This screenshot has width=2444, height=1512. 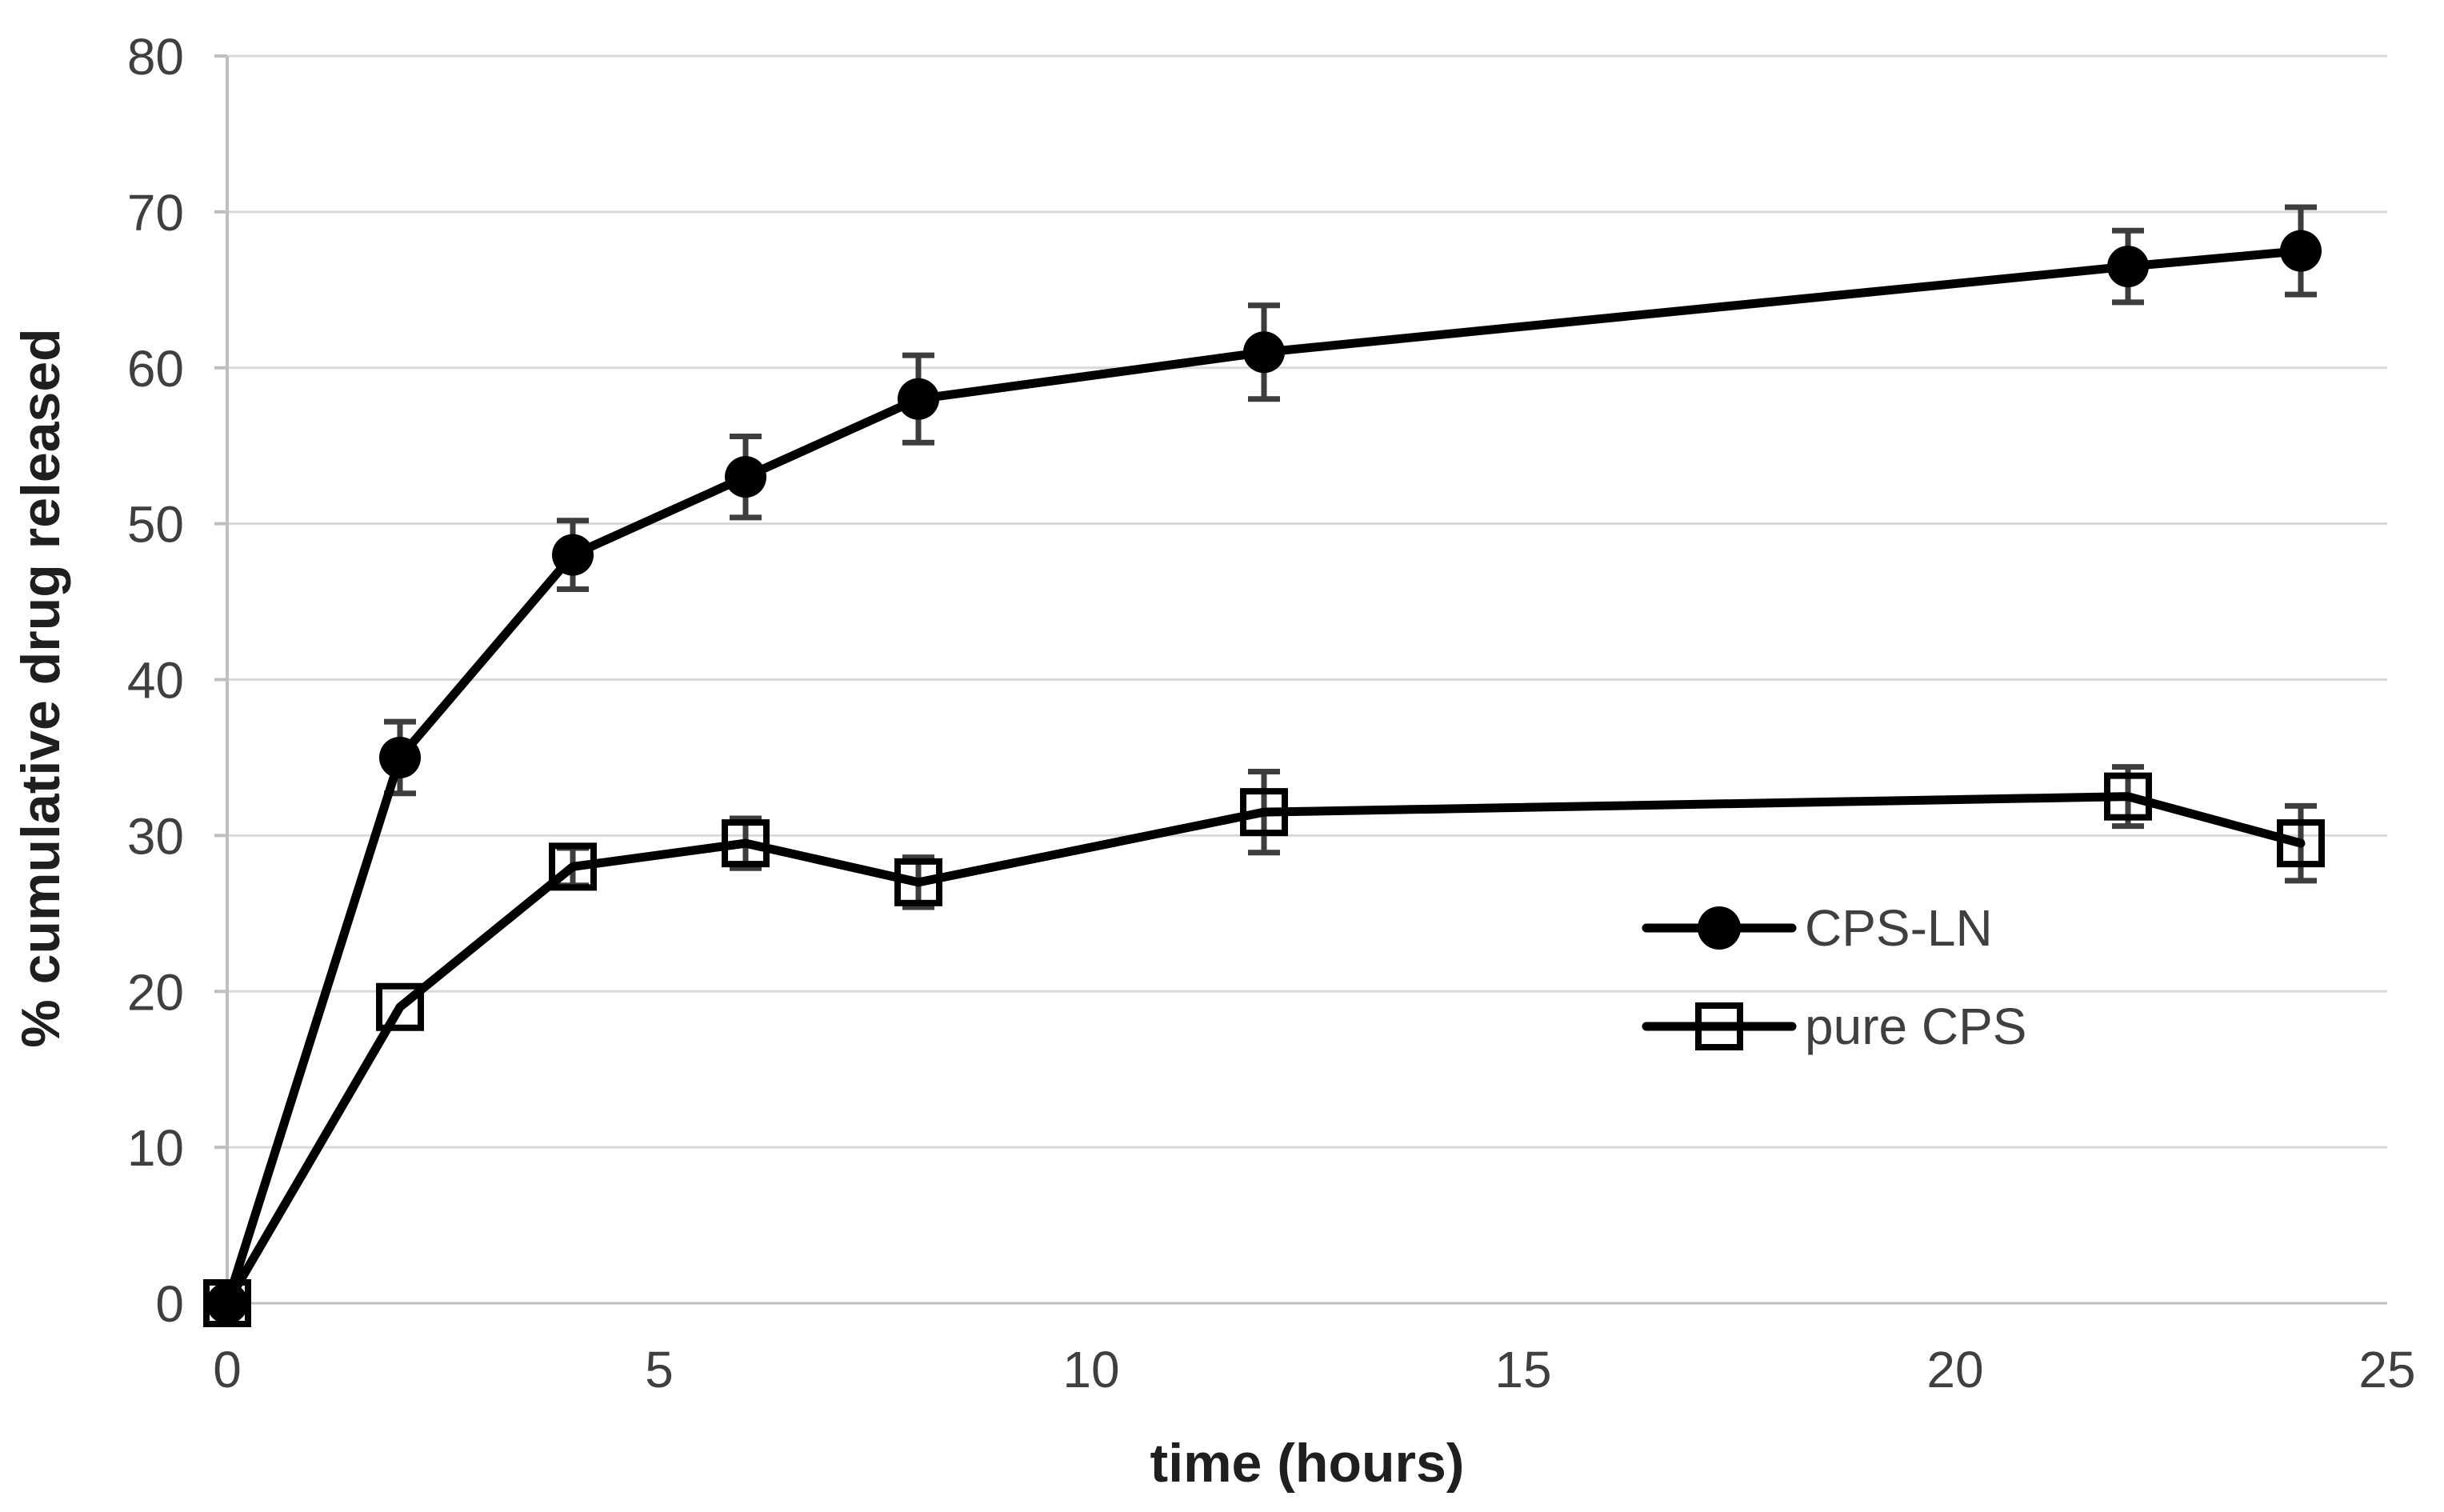 What do you see at coordinates (659, 1369) in the screenshot?
I see `x-tick-label-5: 5` at bounding box center [659, 1369].